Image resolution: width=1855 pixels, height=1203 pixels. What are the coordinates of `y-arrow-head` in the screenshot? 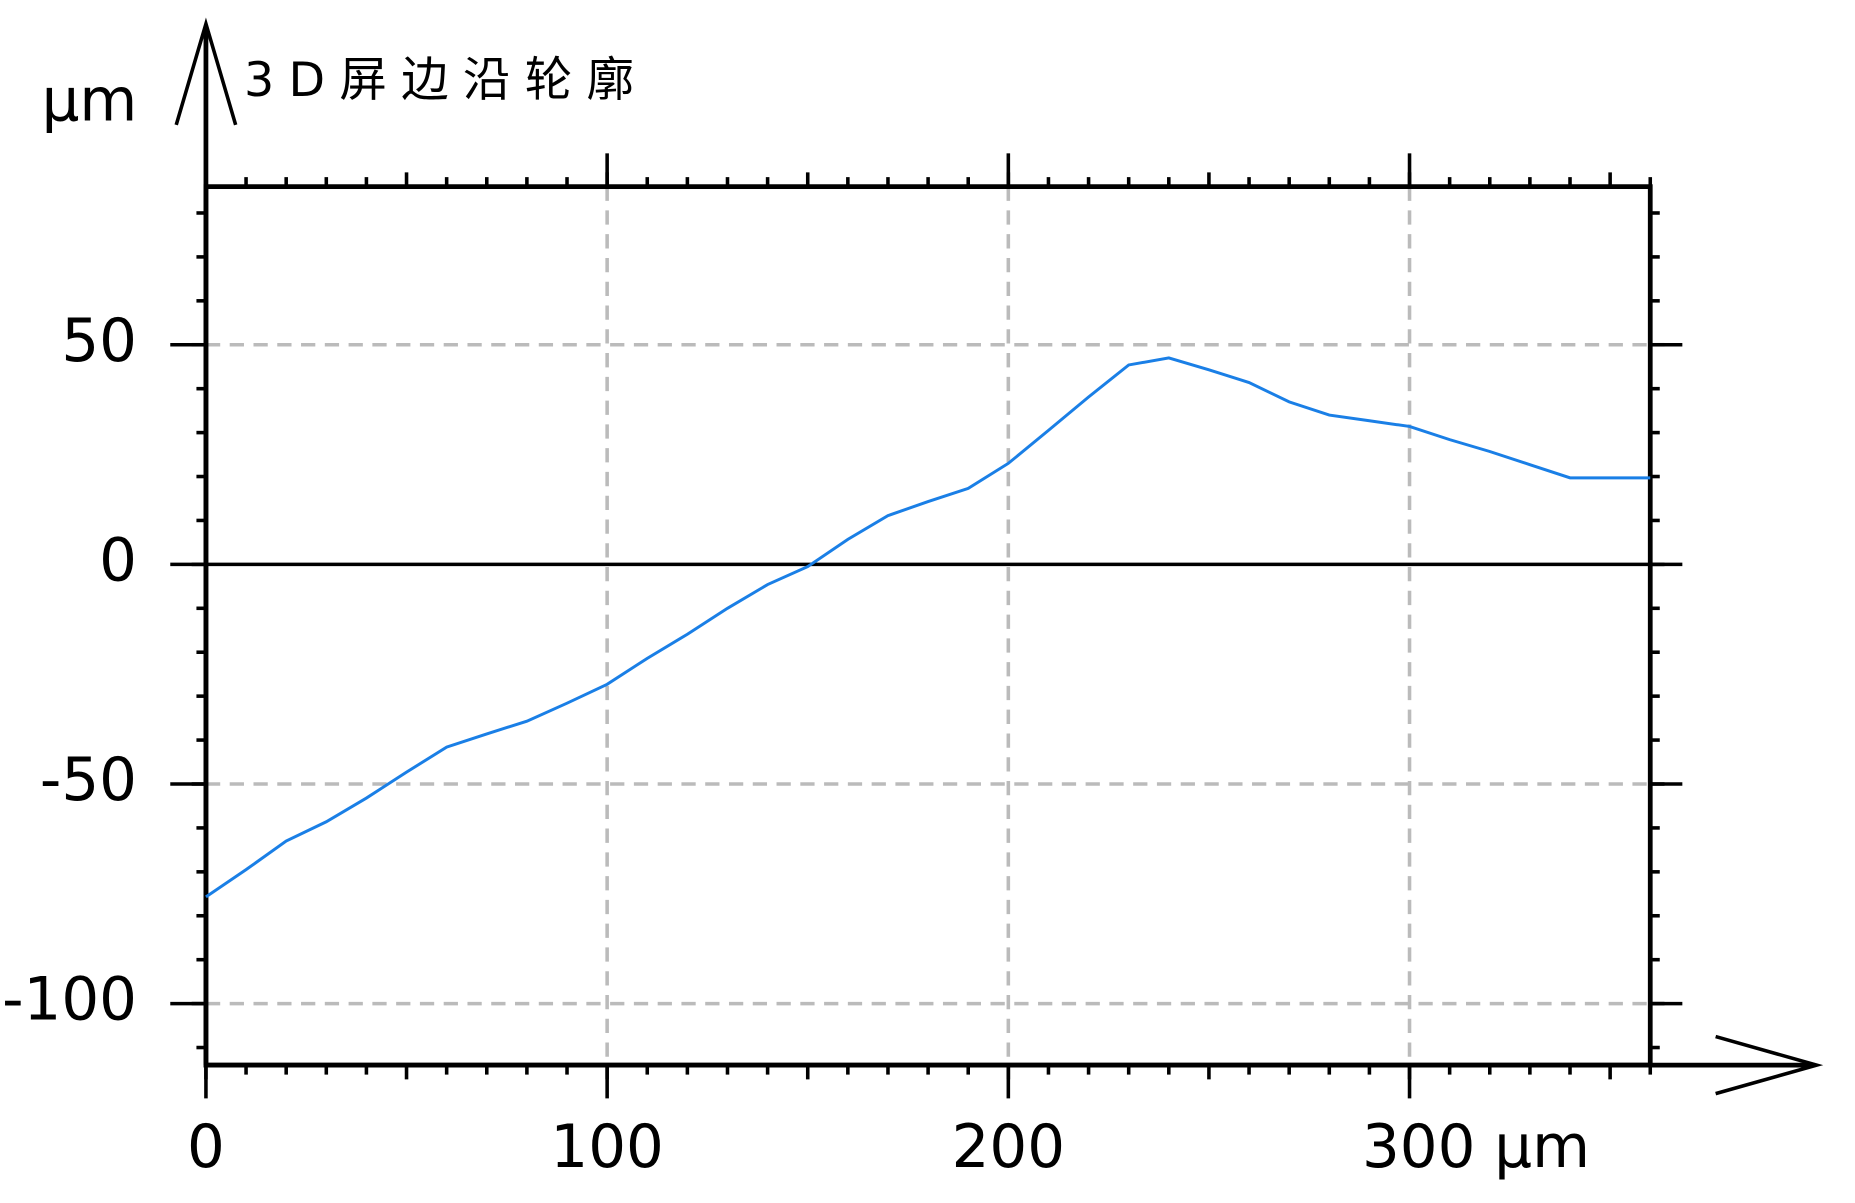 It's located at (206, 71).